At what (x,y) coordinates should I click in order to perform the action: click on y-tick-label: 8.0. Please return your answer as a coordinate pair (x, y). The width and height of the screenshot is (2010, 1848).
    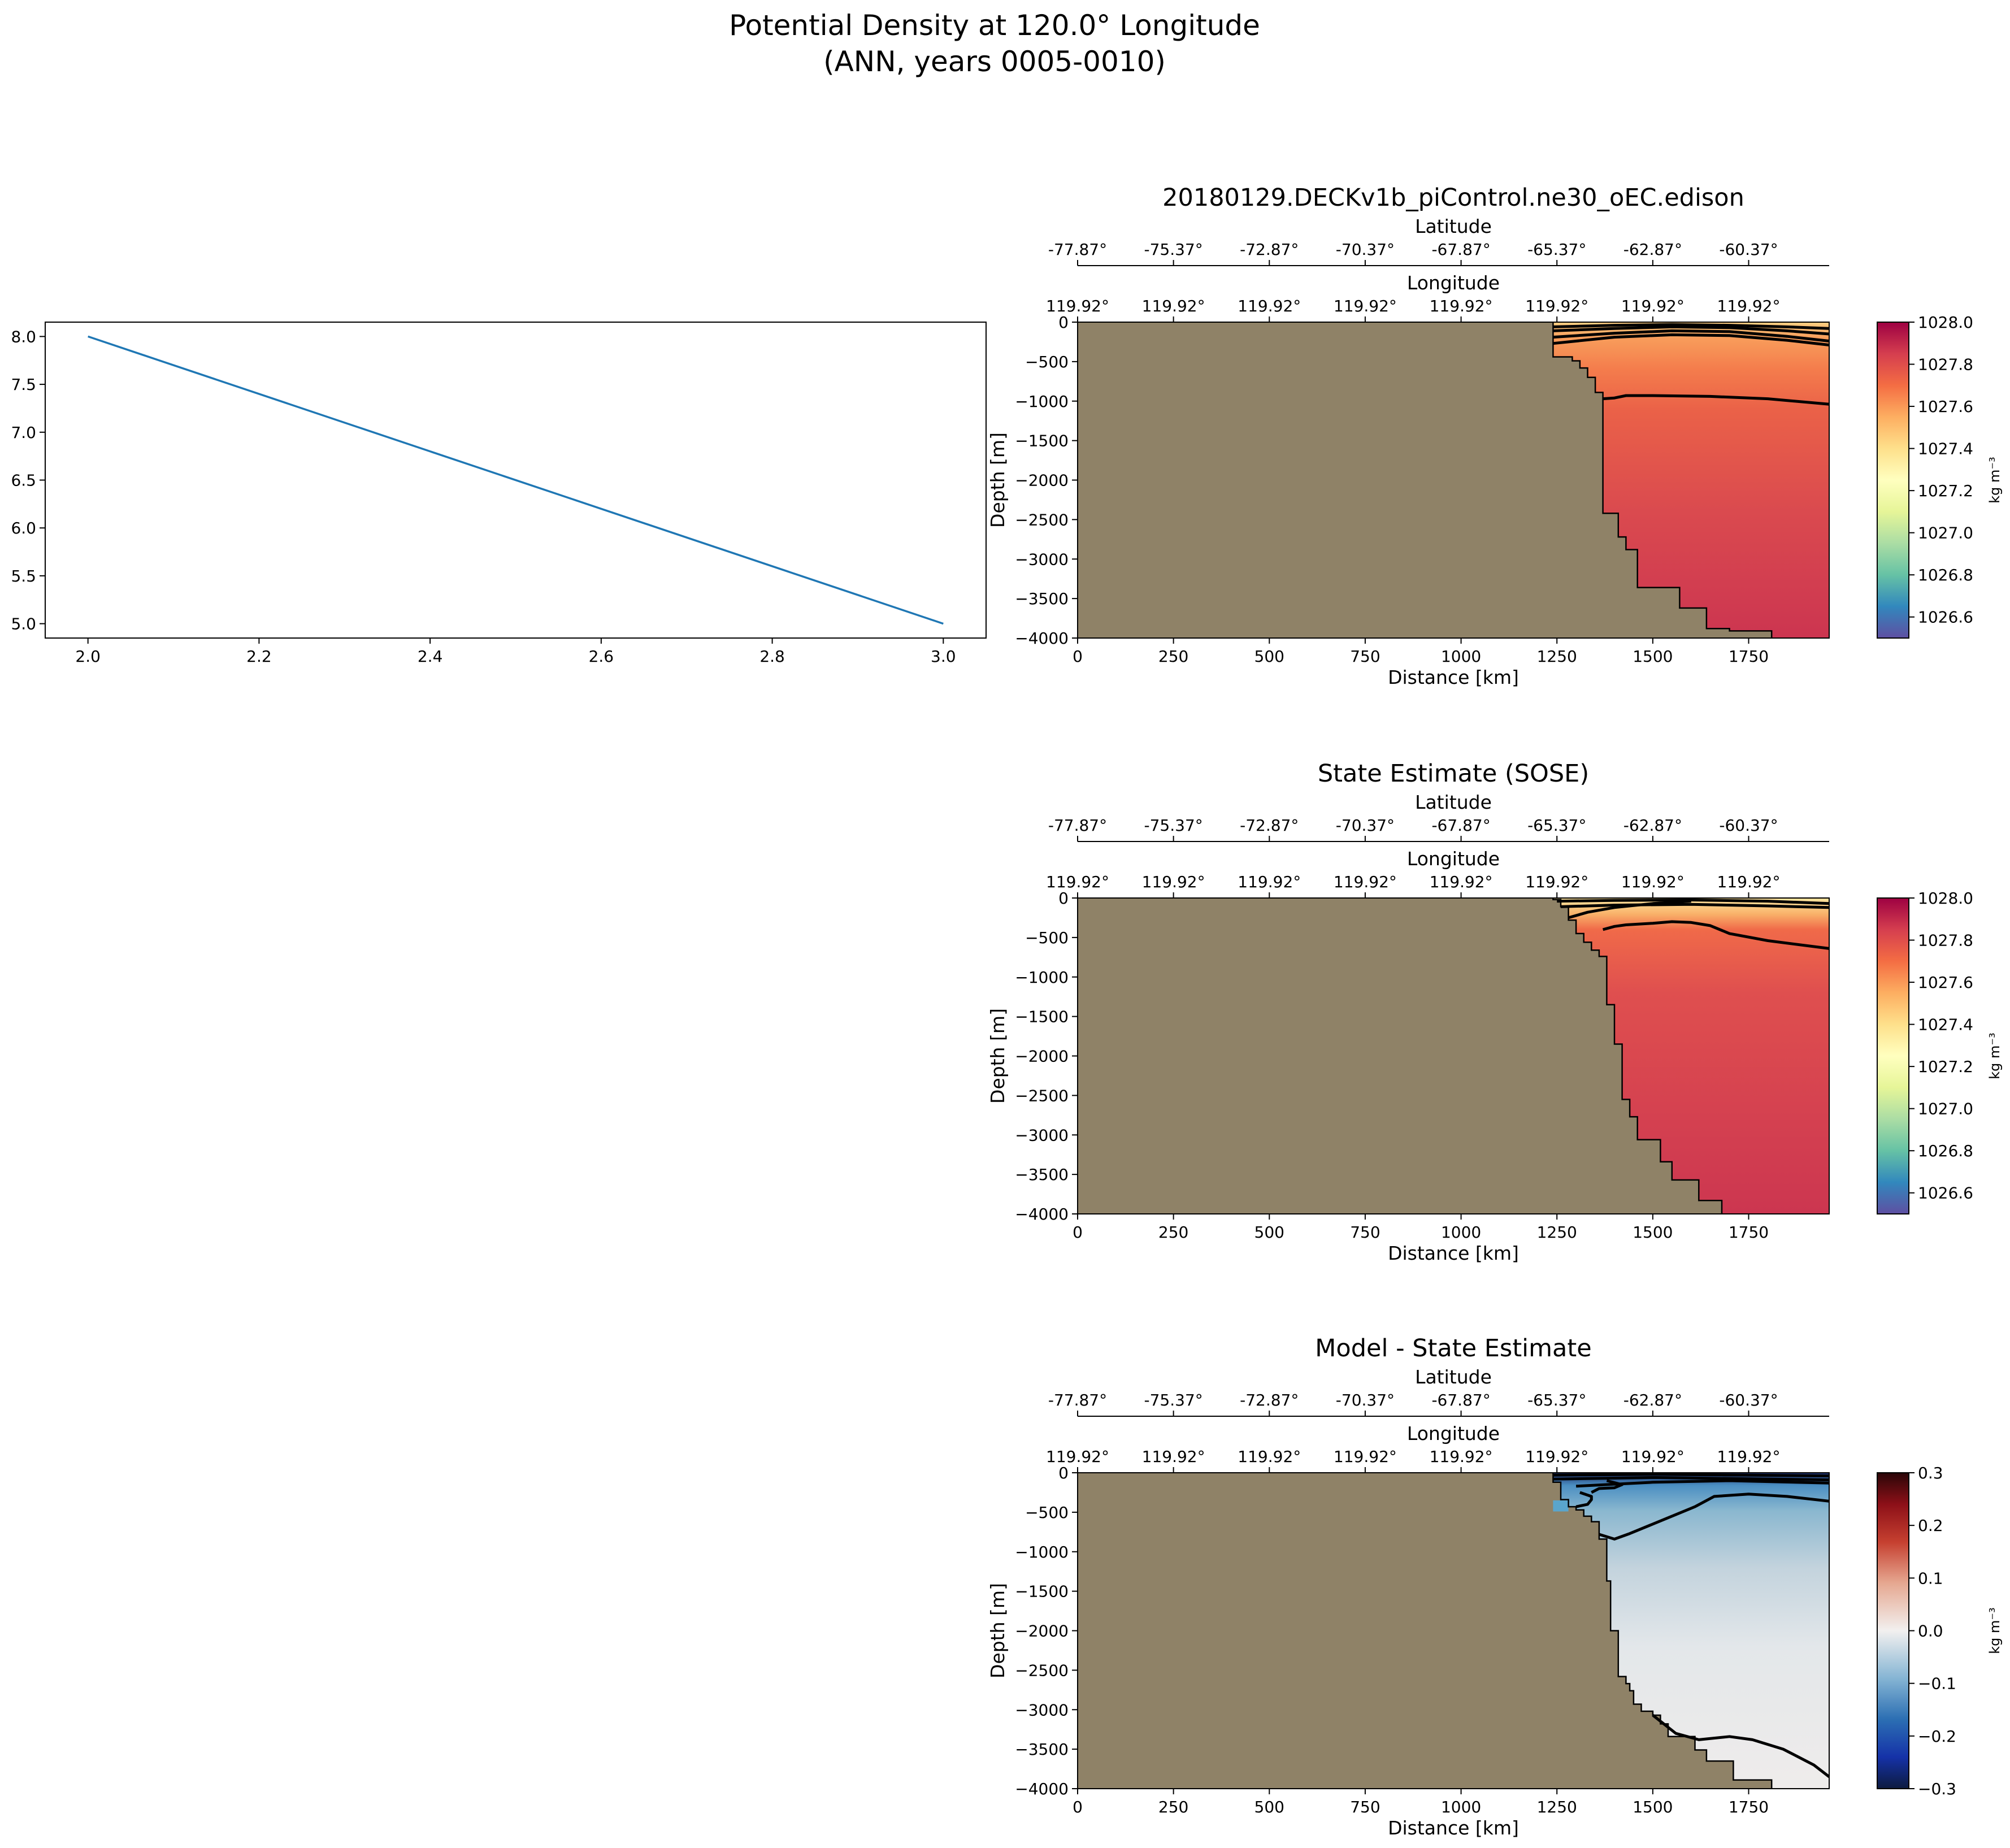
    Looking at the image, I should click on (23, 336).